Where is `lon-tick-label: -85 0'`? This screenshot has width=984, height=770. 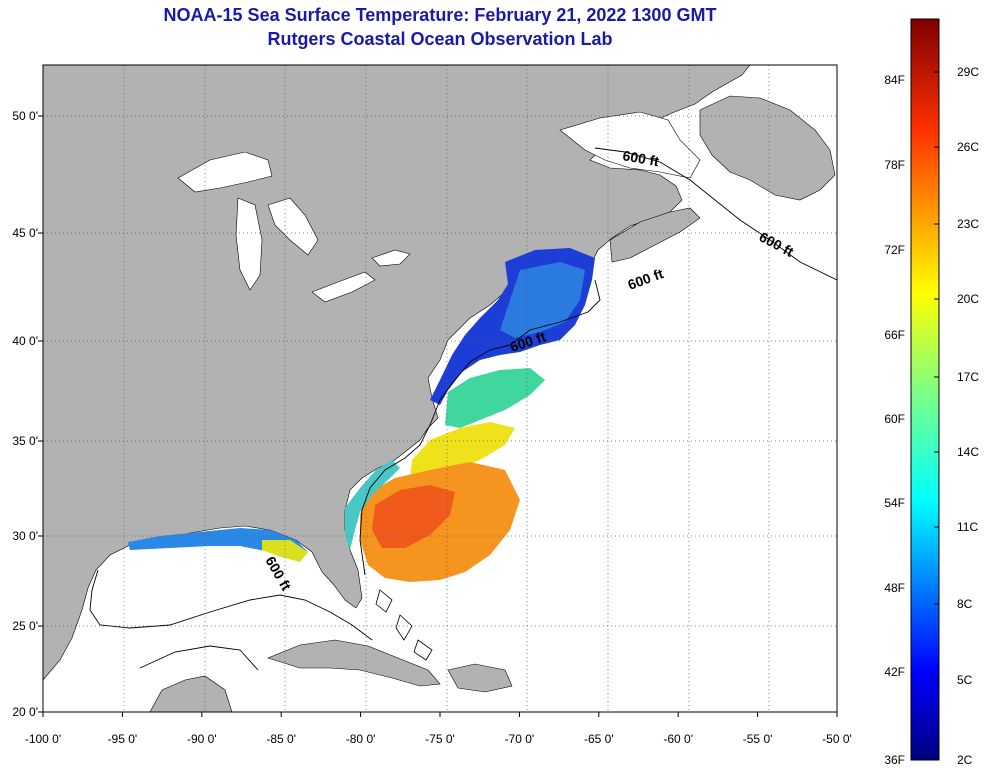
lon-tick-label: -85 0' is located at coordinates (281, 739).